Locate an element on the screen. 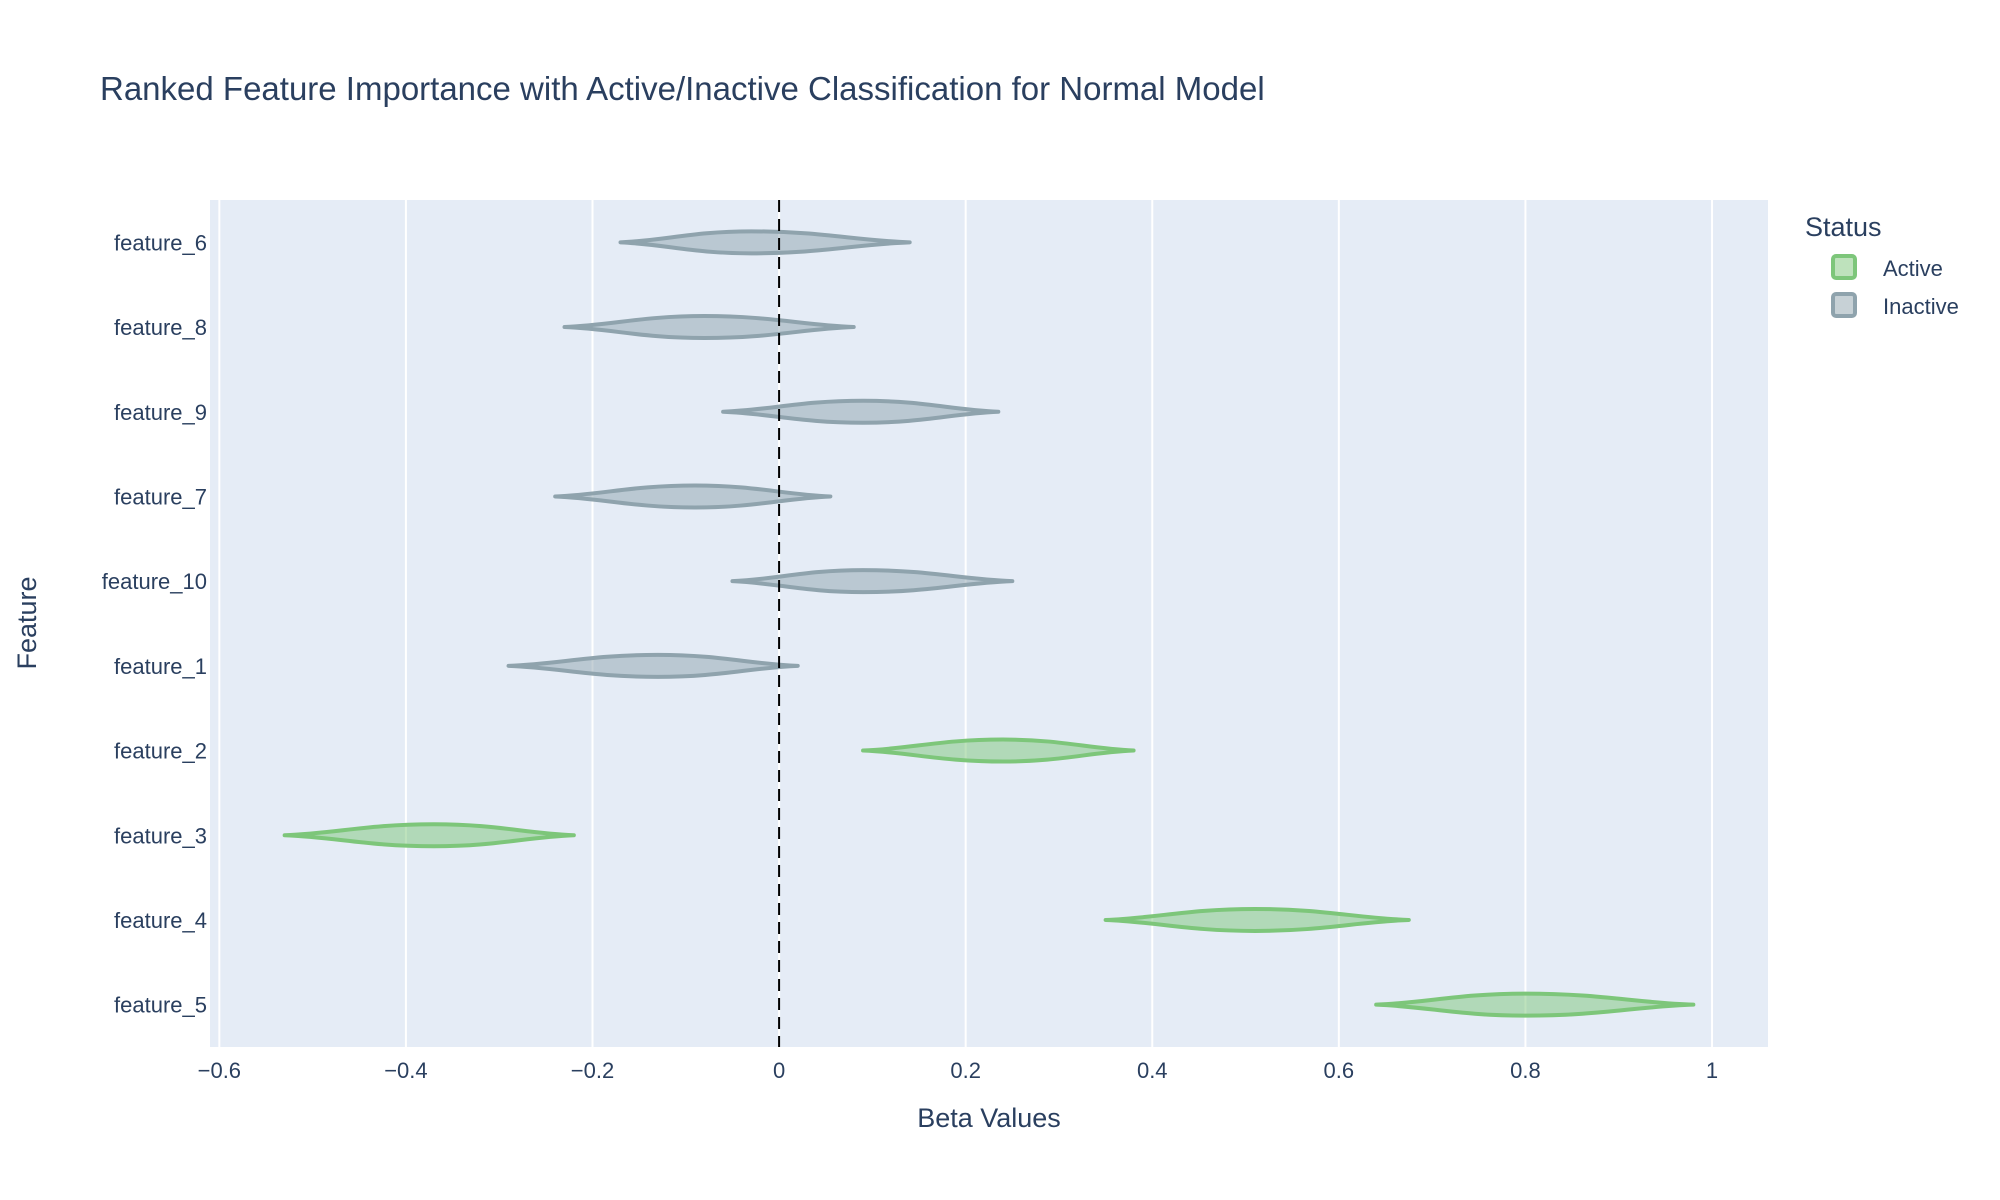 The height and width of the screenshot is (1200, 2000). legend-label-inactive: Inactive is located at coordinates (1921, 306).